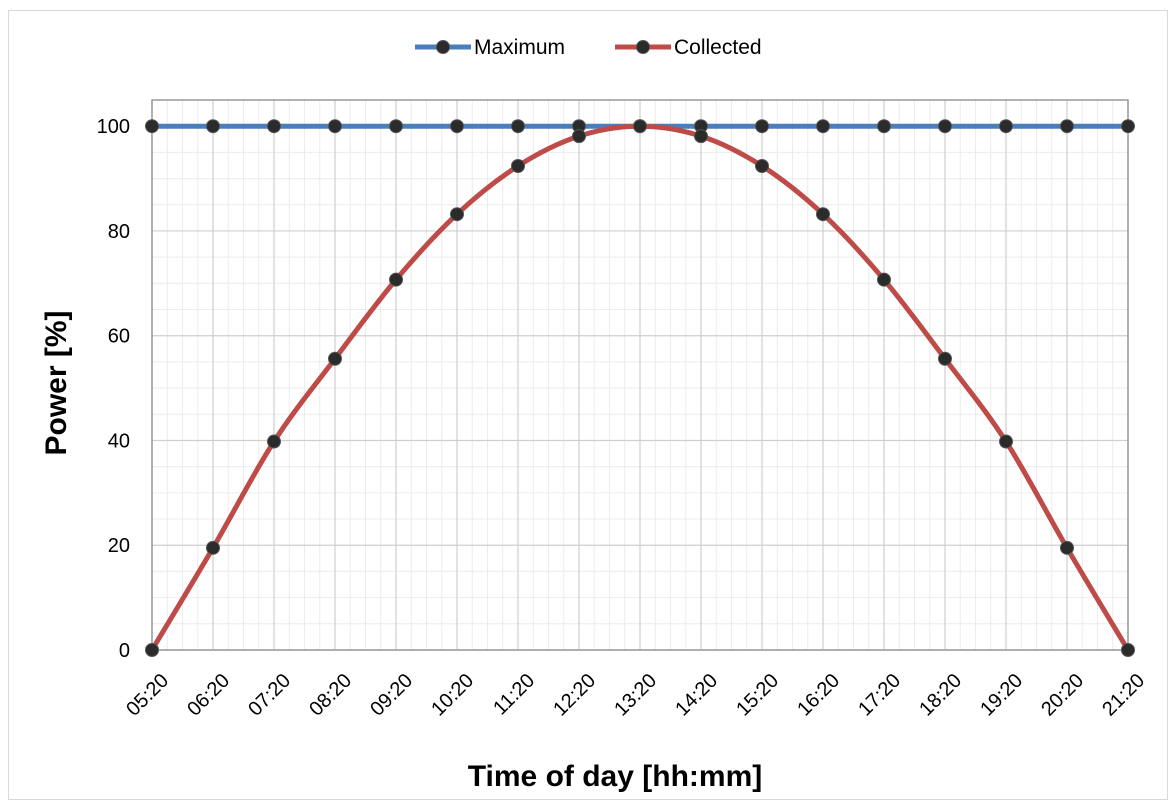 Image resolution: width=1170 pixels, height=805 pixels. What do you see at coordinates (696, 695) in the screenshot?
I see `x-tick-label: 14:20` at bounding box center [696, 695].